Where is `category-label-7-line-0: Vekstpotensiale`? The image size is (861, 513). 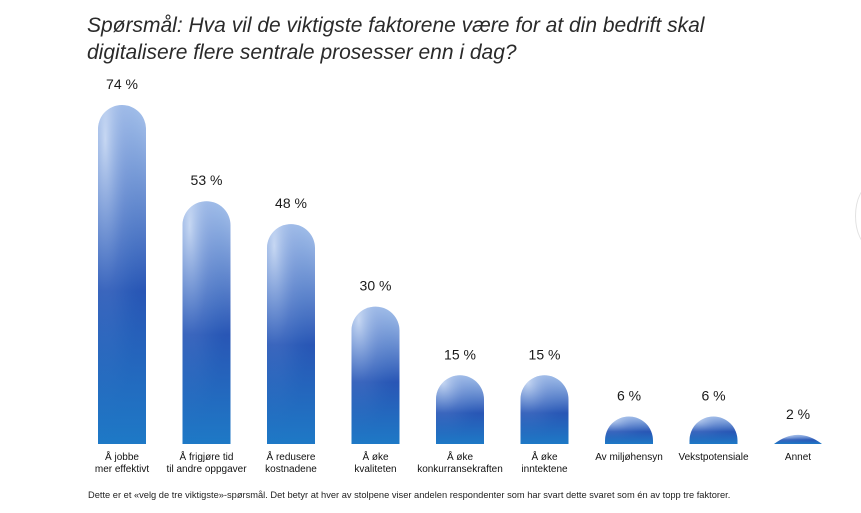
category-label-7-line-0: Vekstpotensiale is located at coordinates (713, 457).